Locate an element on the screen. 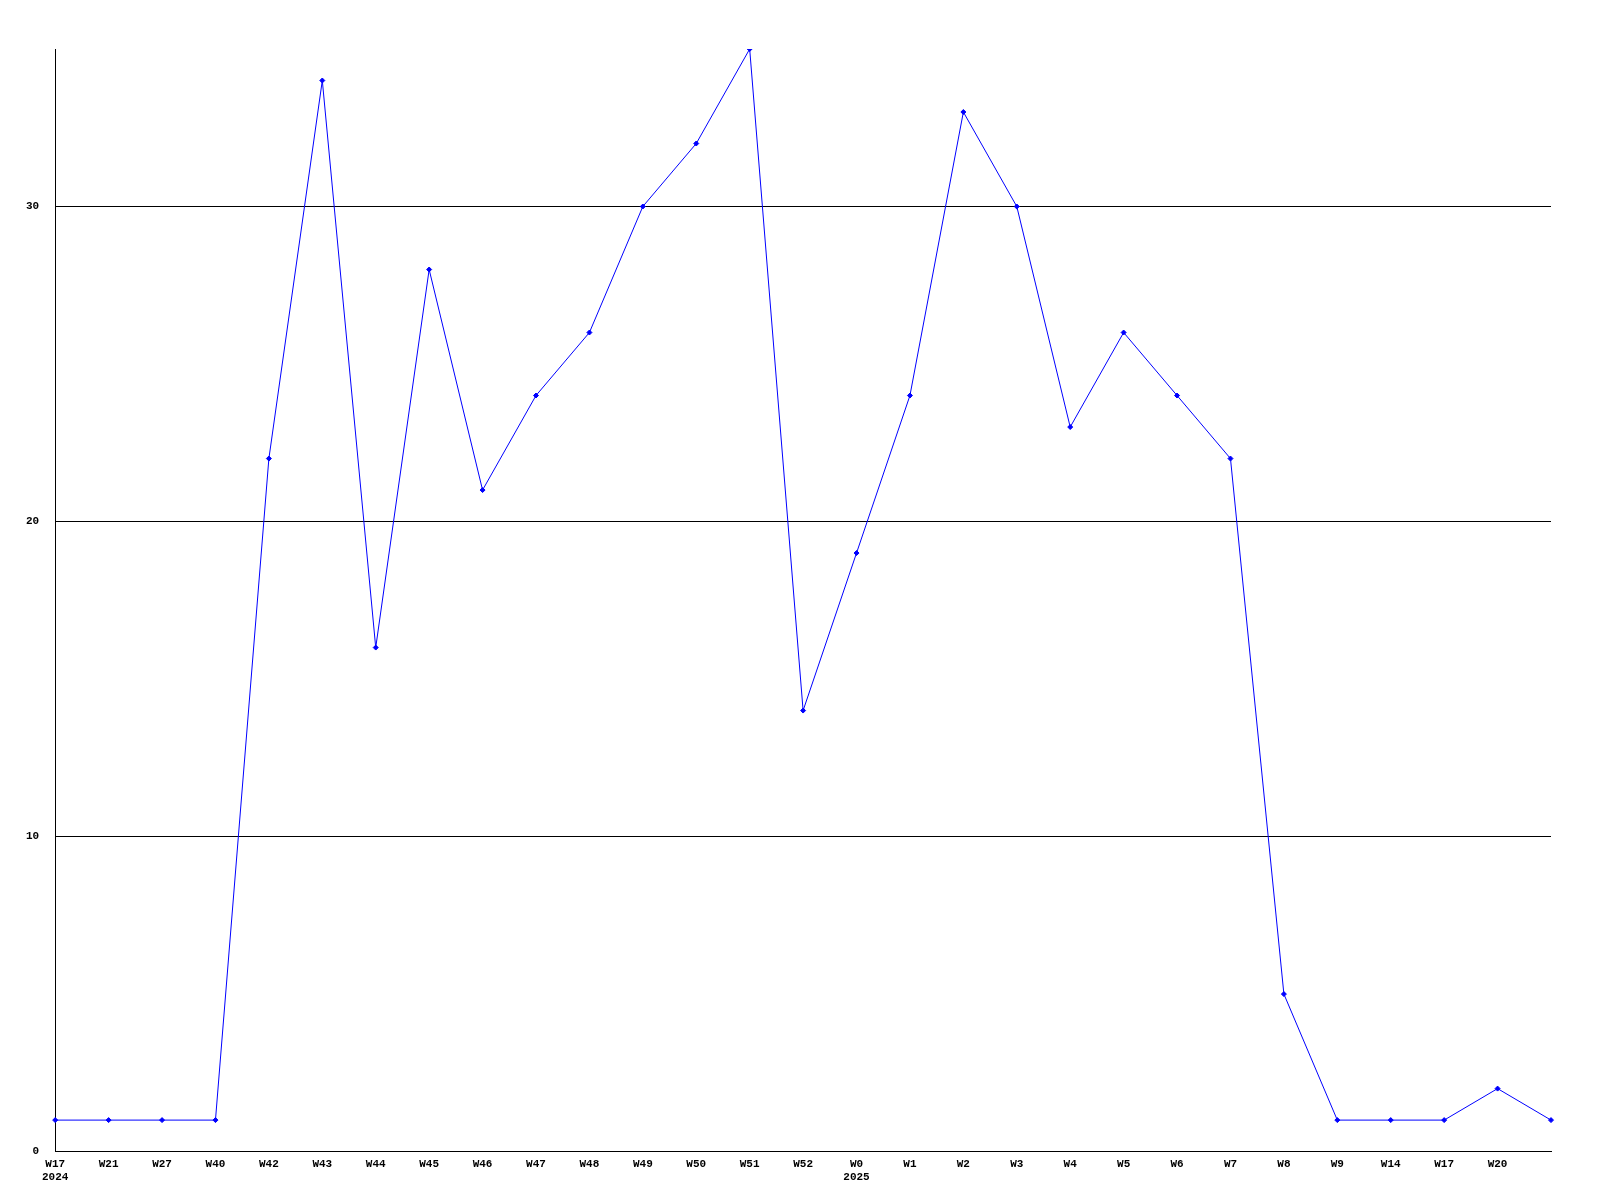 The height and width of the screenshot is (1200, 1600). x-tick-label: W2 is located at coordinates (963, 1163).